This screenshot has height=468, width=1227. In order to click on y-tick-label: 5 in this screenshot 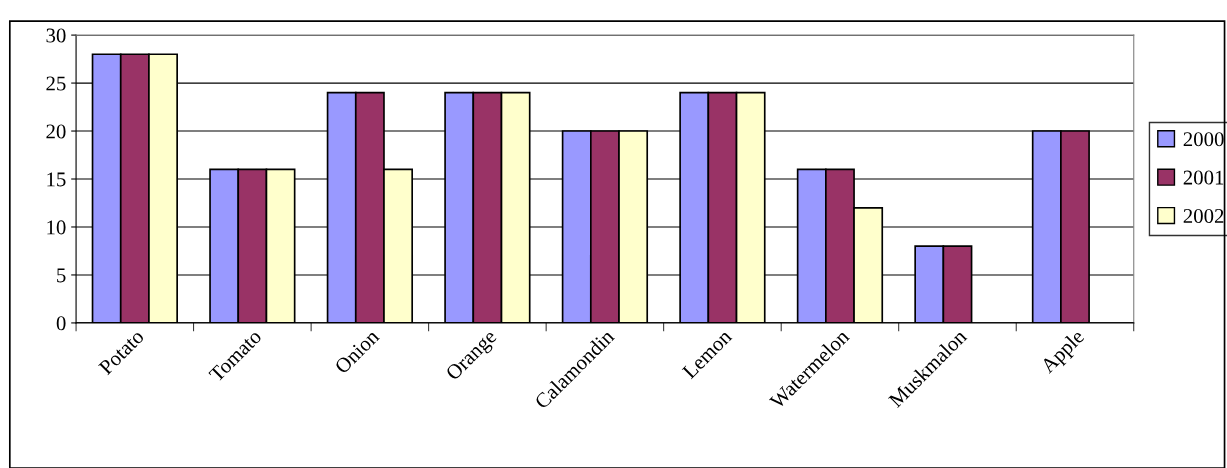, I will do `click(61, 275)`.